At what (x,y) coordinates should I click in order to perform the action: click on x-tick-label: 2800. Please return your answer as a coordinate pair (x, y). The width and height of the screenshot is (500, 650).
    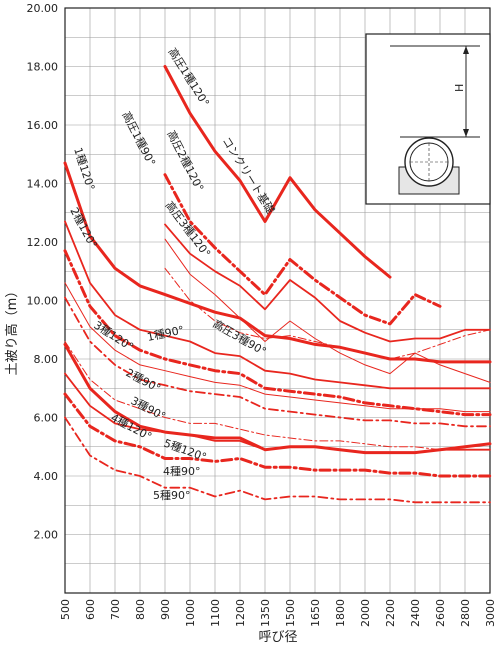
    Looking at the image, I should click on (465, 613).